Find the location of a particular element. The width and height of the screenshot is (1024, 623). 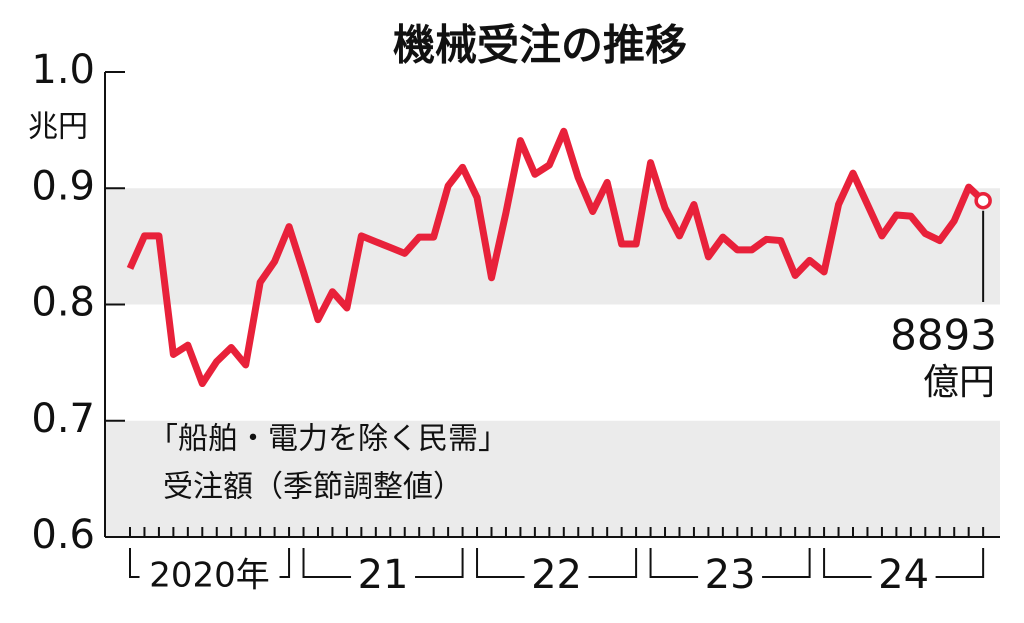

annotation: 「船舶・電力を除く民需」 is located at coordinates (328, 439).